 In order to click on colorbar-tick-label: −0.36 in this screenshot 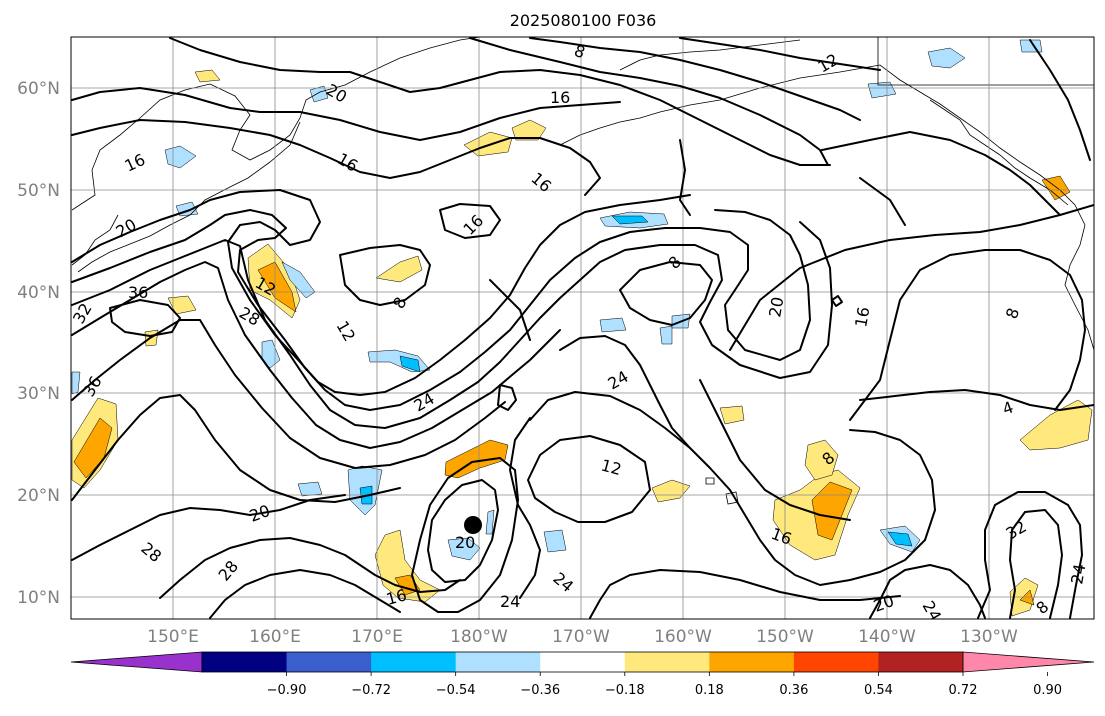, I will do `click(540, 690)`.